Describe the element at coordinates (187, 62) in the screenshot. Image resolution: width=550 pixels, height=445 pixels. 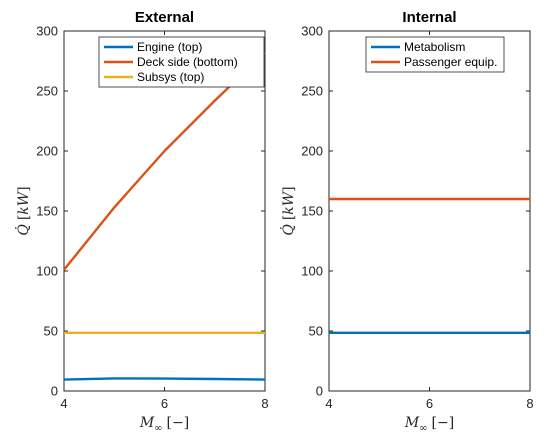
I see `legend-entry: Deck side (bottom)` at that location.